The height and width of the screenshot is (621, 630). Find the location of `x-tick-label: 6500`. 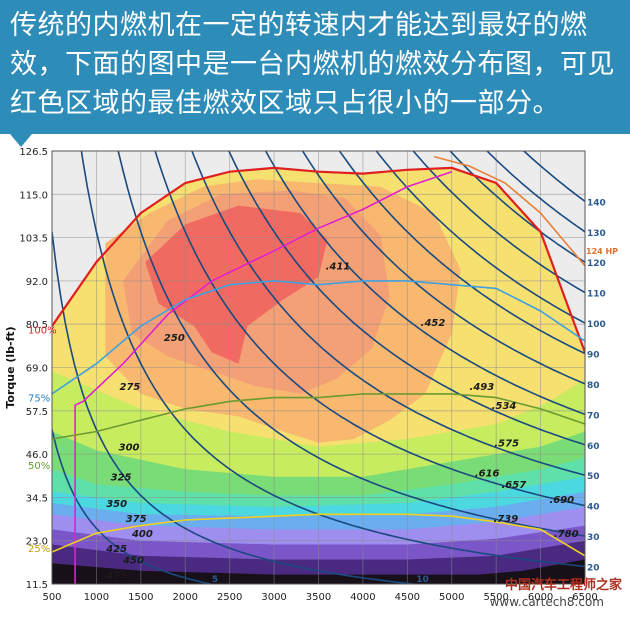

x-tick-label: 6500 is located at coordinates (584, 597).